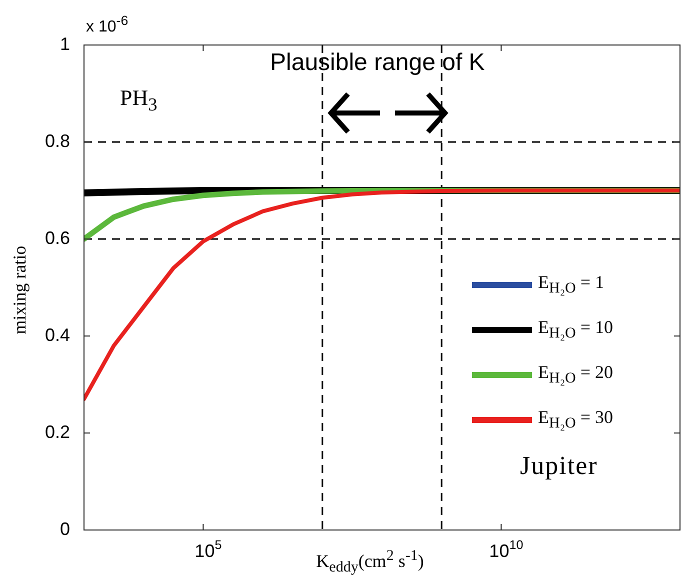 The width and height of the screenshot is (682, 582). I want to click on legend-label: E$_{H₂O}$ = 10, so click(576, 329).